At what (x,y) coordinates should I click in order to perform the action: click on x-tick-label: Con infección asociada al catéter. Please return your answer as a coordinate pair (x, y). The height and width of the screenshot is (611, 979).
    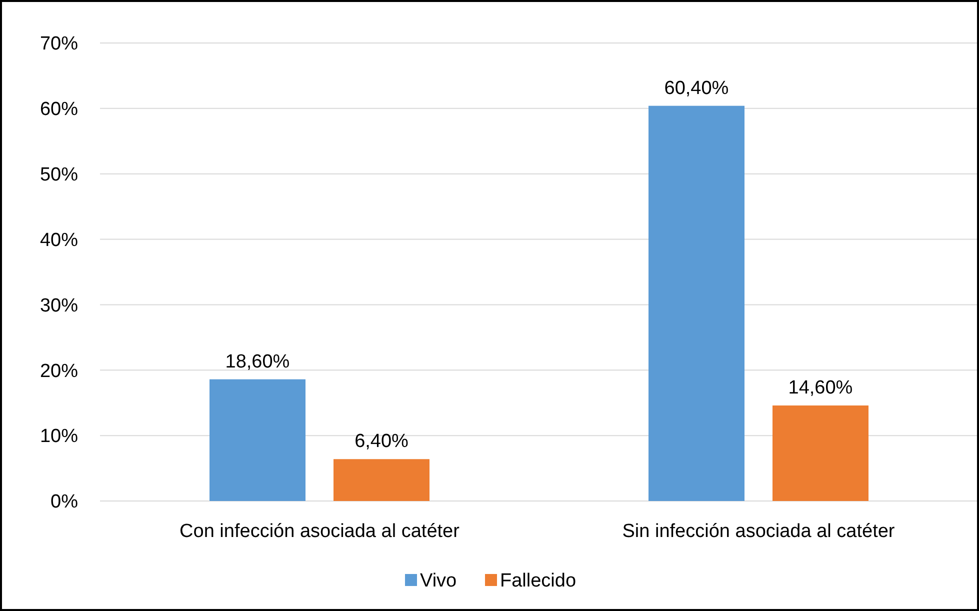
    Looking at the image, I should click on (320, 531).